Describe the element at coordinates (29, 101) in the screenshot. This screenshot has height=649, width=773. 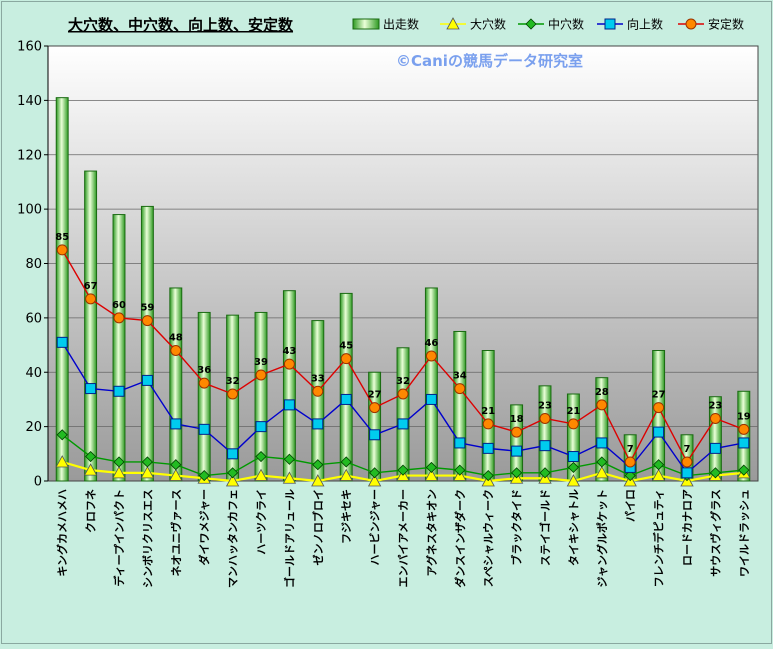
I see `y-tick-label: 140` at that location.